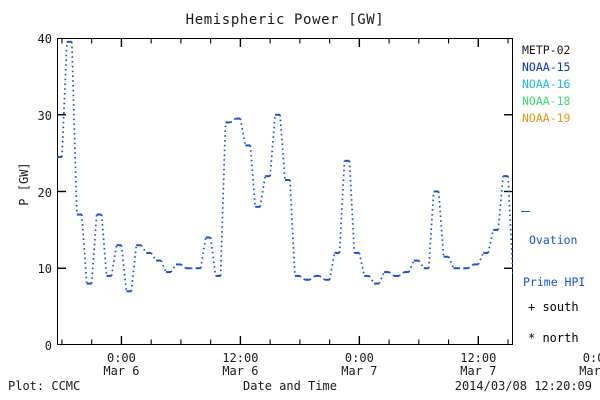 The width and height of the screenshot is (600, 400). I want to click on y-axis: P [GW] 0 10 20 30 40, so click(31, 200).